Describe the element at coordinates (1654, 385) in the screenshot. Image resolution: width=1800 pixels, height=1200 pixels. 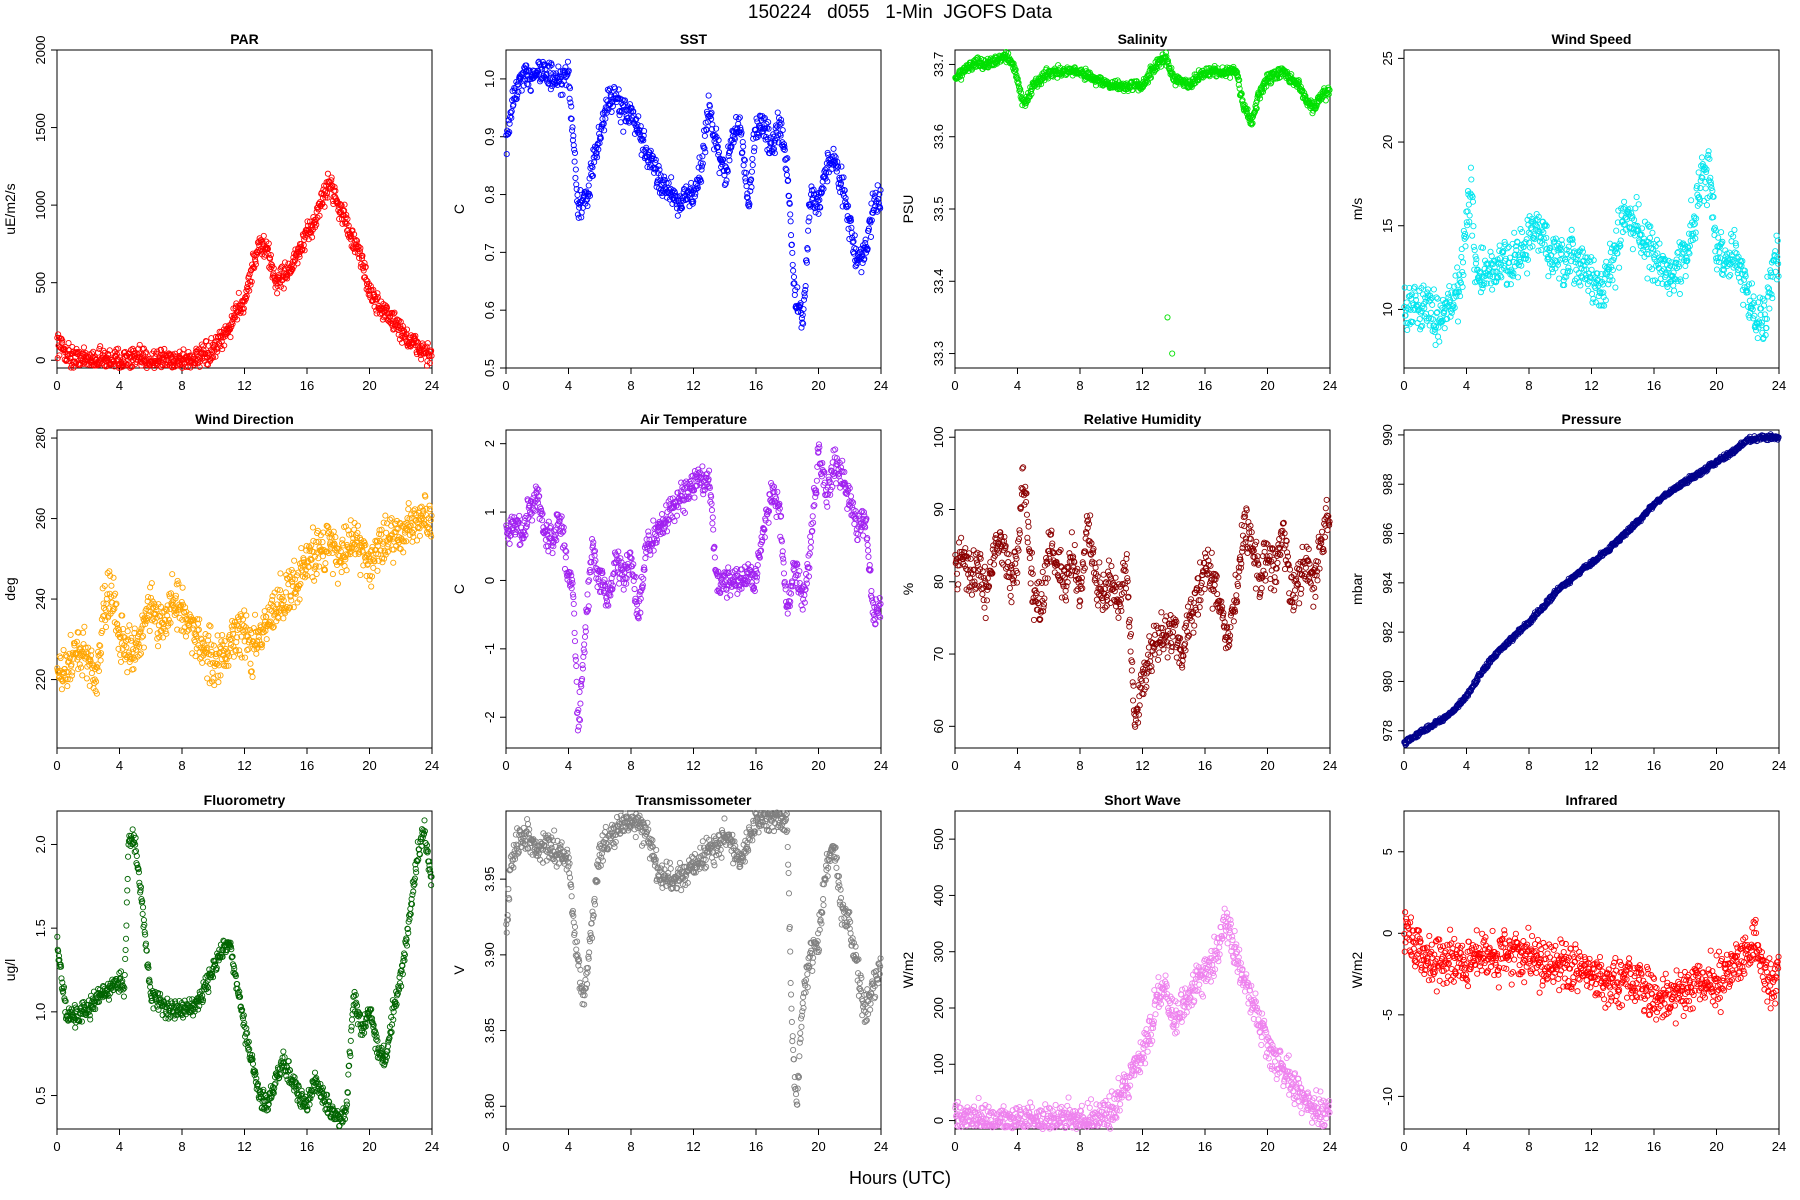
I see `x-tick-label: 16` at that location.